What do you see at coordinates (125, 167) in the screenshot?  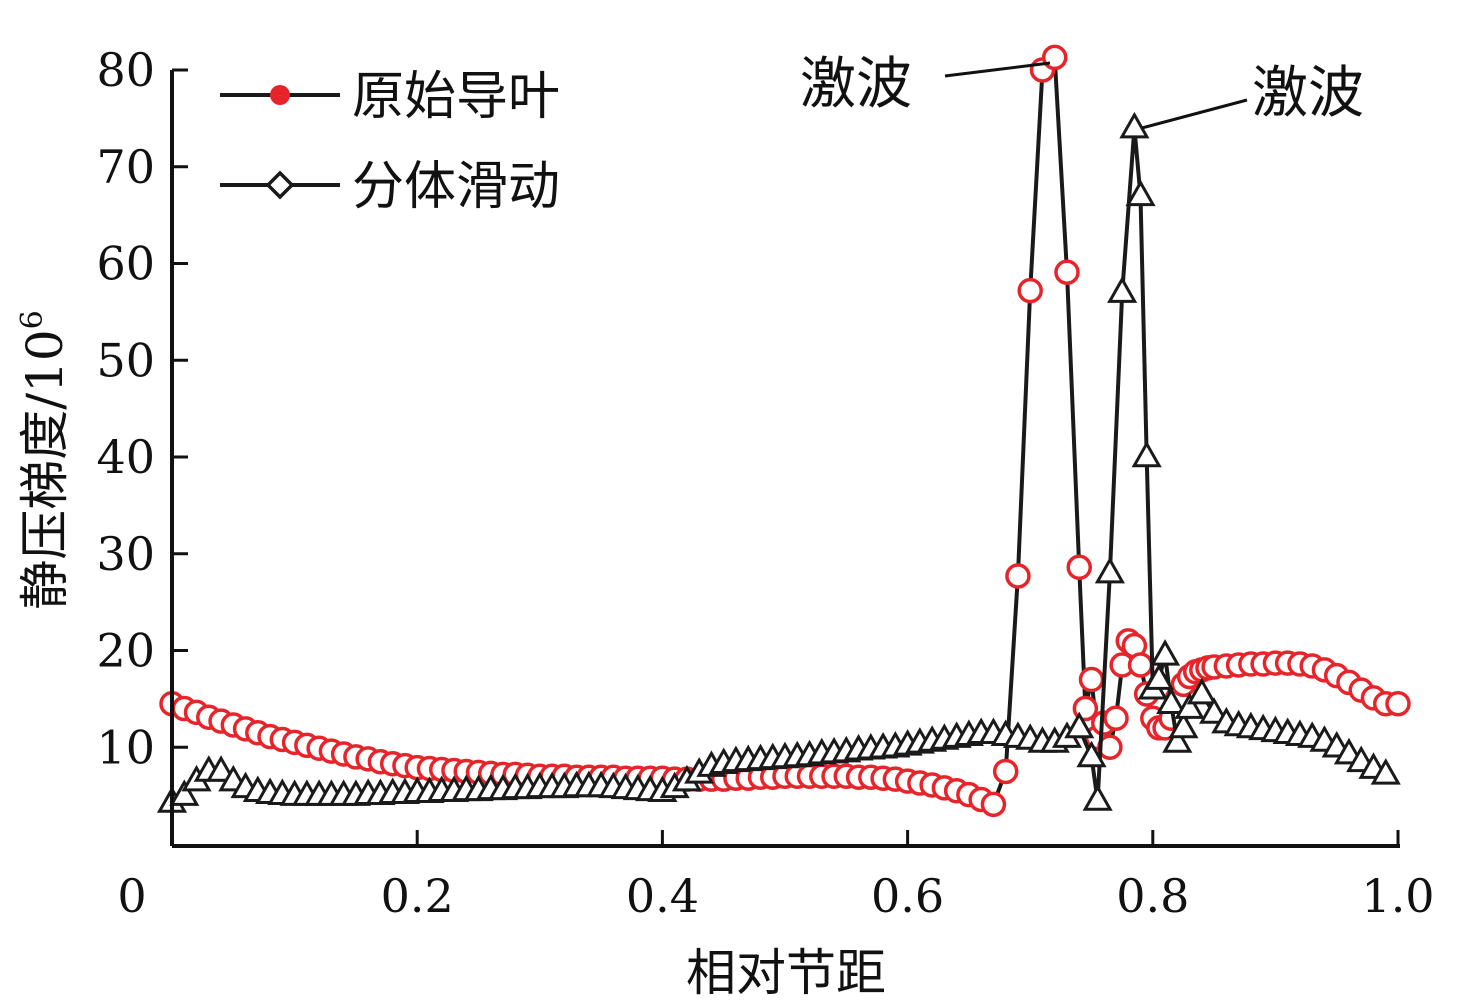 I see `y-tick-label: 70` at bounding box center [125, 167].